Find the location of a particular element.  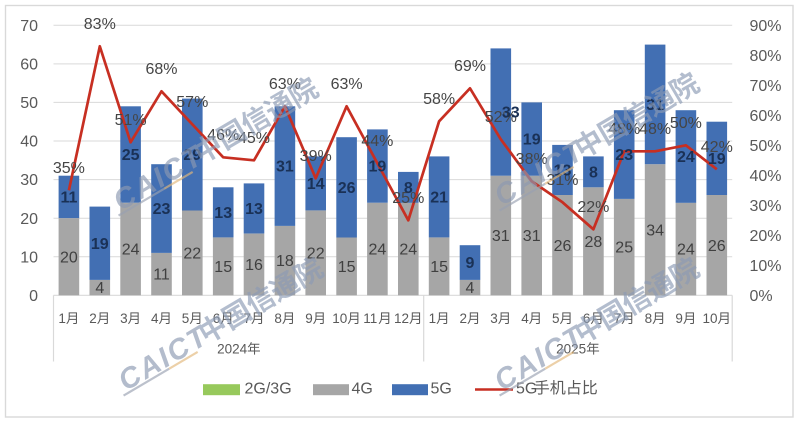

svg-text: 70 is located at coordinates (29, 26).